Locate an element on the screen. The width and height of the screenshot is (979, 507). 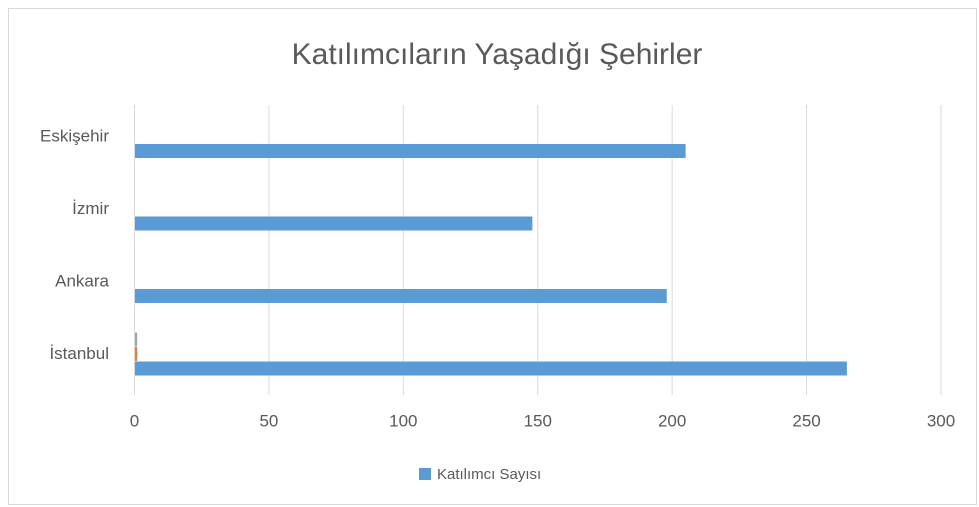
y-tick-label: Ankara is located at coordinates (82, 281).